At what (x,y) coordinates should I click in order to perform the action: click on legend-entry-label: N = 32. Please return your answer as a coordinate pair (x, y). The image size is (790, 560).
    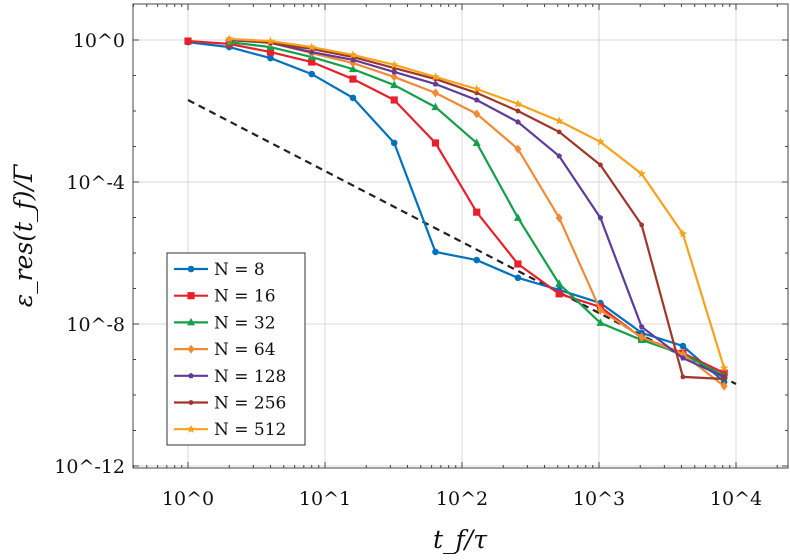
    Looking at the image, I should click on (245, 323).